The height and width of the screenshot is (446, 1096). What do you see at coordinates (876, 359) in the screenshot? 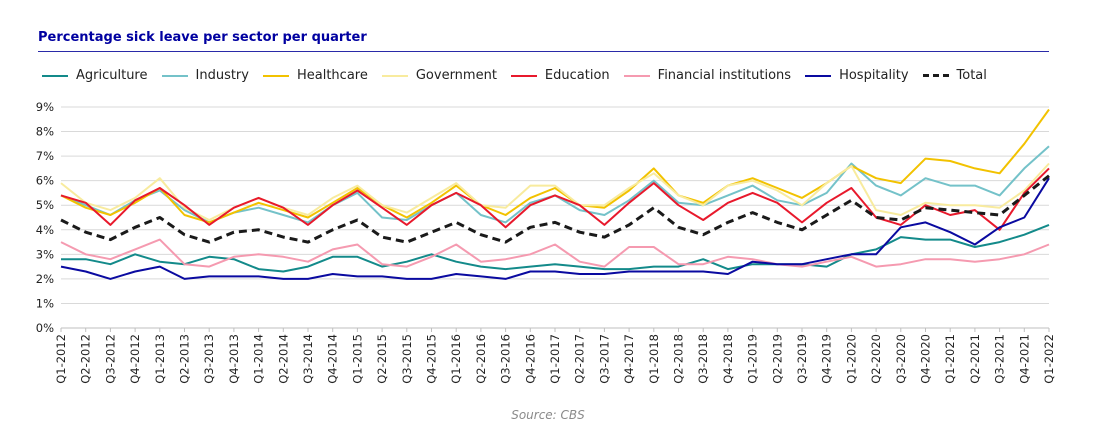
I see `x-tick-label: Q2-2020` at bounding box center [876, 359].